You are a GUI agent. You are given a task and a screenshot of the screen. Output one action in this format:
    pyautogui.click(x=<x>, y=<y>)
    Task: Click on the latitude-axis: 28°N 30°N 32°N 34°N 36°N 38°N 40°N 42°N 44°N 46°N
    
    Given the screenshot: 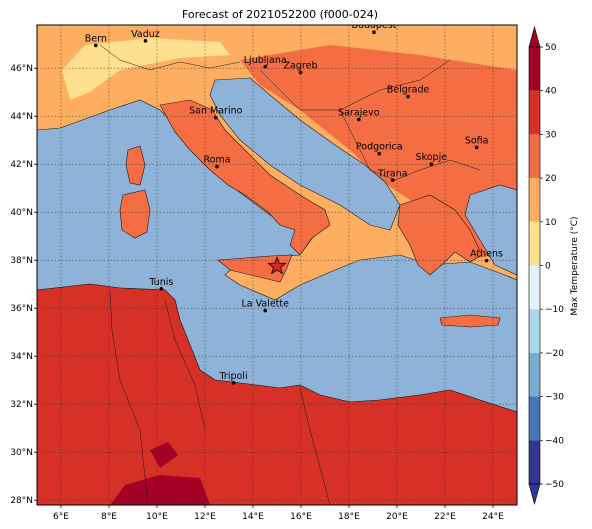 What is the action you would take?
    pyautogui.click(x=23, y=285)
    